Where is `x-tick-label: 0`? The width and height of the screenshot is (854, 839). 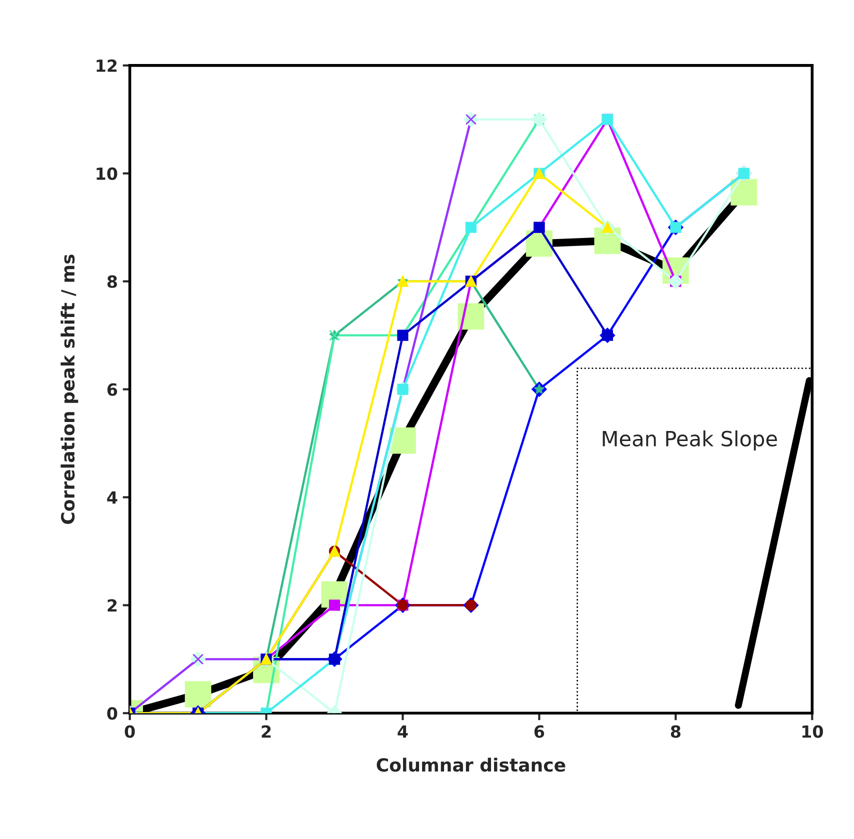
x-tick-label: 0 is located at coordinates (129, 731).